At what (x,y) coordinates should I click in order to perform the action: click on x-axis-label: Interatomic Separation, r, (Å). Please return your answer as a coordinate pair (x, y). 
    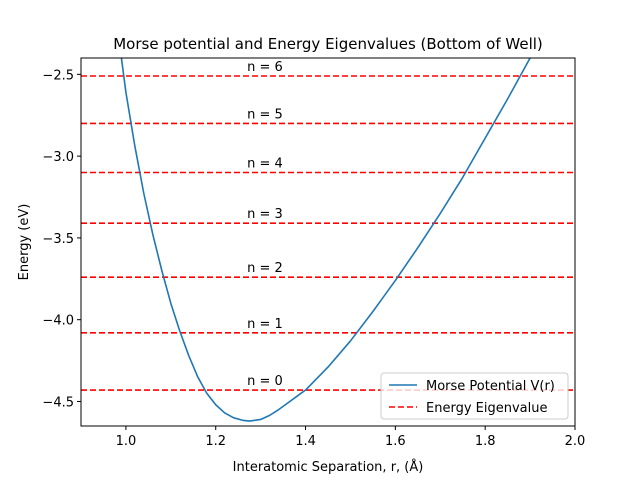
    Looking at the image, I should click on (328, 467).